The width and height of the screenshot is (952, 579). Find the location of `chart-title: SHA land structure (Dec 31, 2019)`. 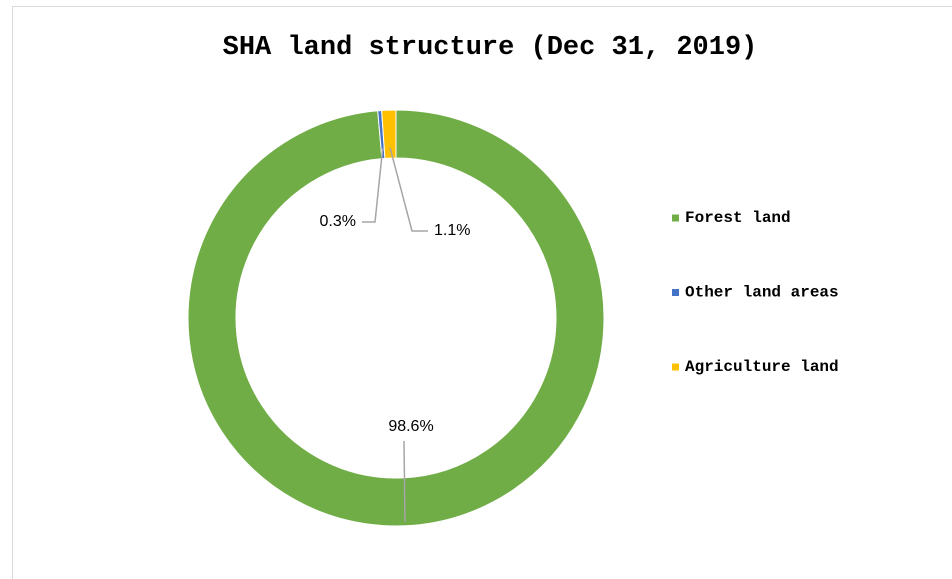

chart-title: SHA land structure (Dec 31, 2019) is located at coordinates (490, 48).